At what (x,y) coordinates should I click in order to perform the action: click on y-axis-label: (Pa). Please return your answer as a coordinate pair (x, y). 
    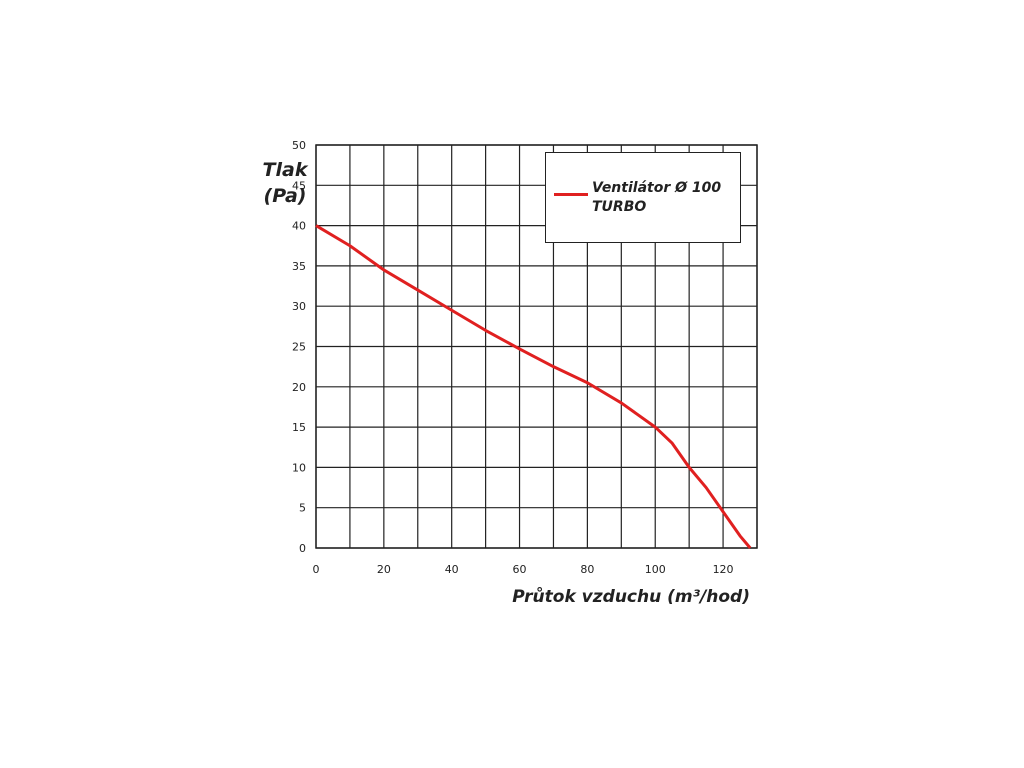
    Looking at the image, I should click on (285, 196).